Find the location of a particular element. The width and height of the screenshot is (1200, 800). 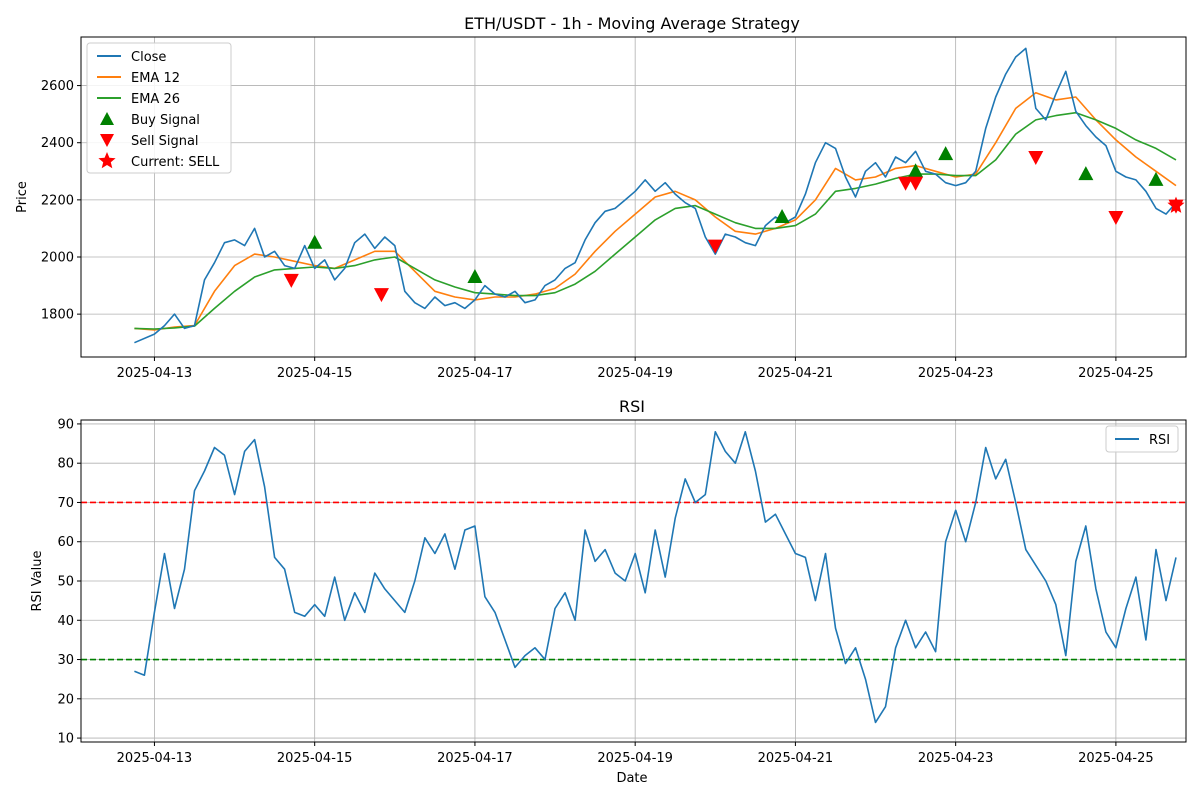

rsi-x-axis-label: Date is located at coordinates (631, 778).